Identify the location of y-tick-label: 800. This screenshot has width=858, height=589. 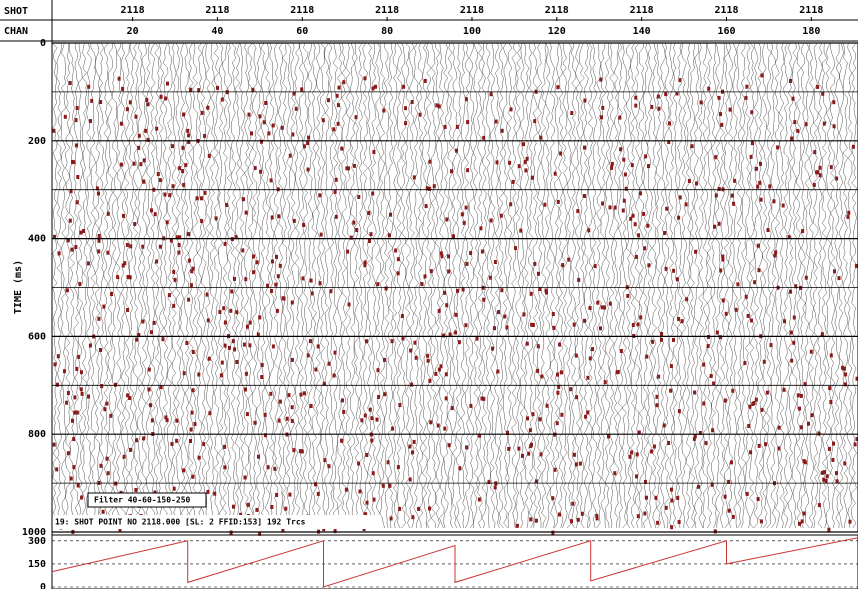
(37, 434).